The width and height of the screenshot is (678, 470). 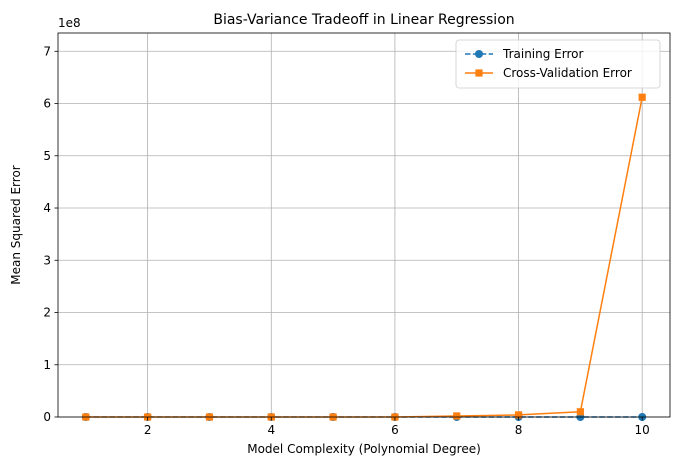 What do you see at coordinates (47, 260) in the screenshot?
I see `y-tick-label: 3` at bounding box center [47, 260].